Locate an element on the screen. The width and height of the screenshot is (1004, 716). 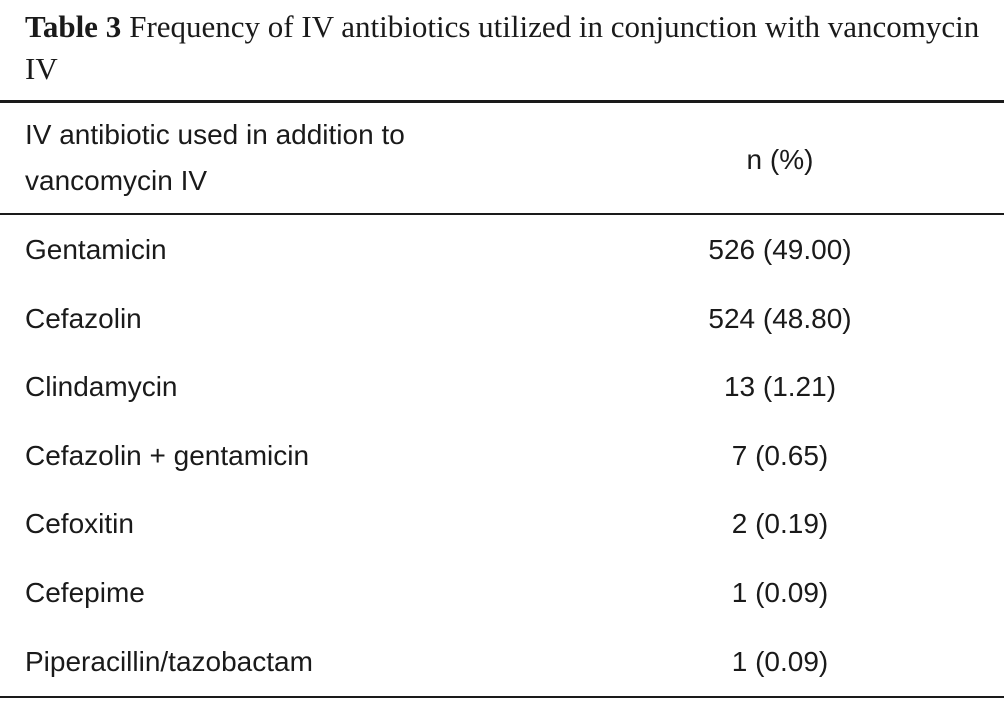
count-percent: 13 (1.21) is located at coordinates (780, 387).